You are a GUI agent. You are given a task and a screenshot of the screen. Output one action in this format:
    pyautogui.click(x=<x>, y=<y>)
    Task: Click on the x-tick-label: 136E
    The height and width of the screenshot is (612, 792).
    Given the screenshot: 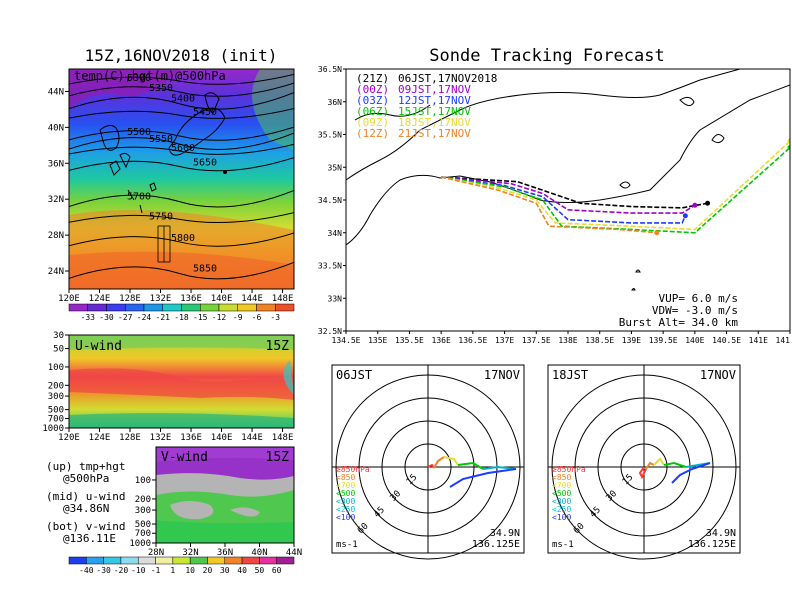 What is the action you would take?
    pyautogui.click(x=441, y=340)
    